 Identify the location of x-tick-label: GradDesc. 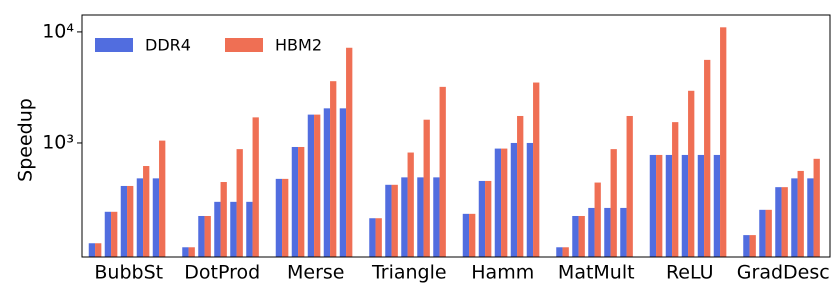
(783, 273).